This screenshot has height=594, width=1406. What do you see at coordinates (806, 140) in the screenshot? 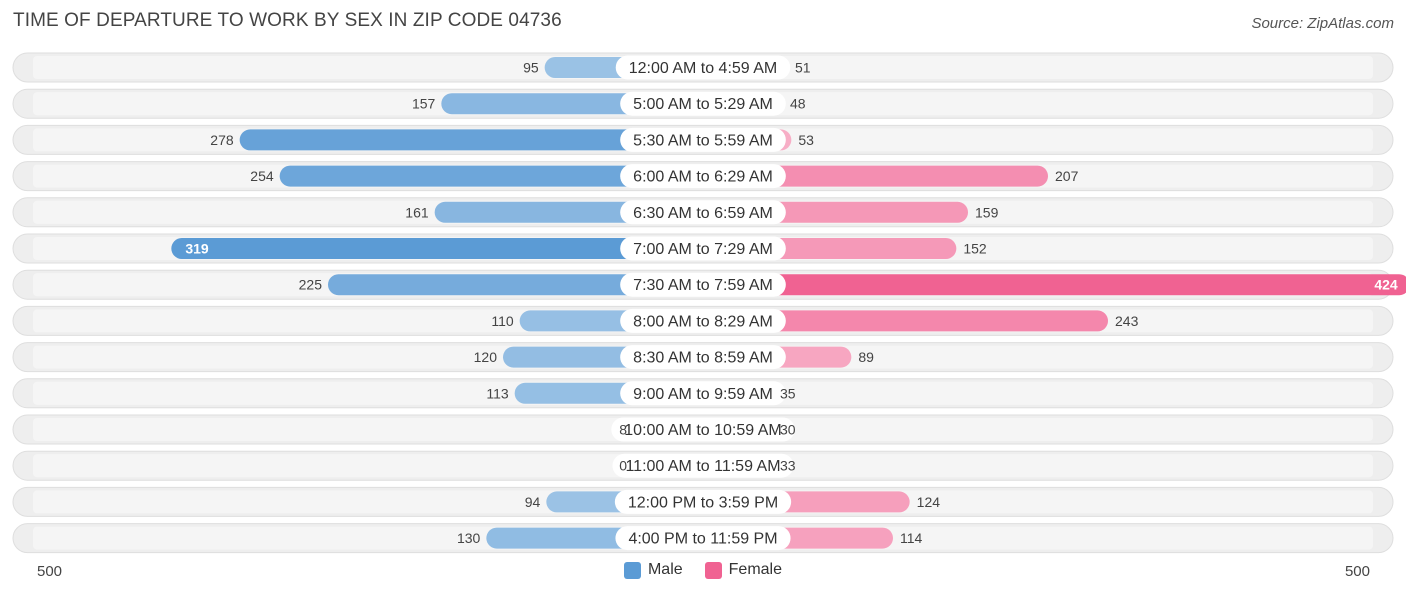
I see `female-value-label: 53` at bounding box center [806, 140].